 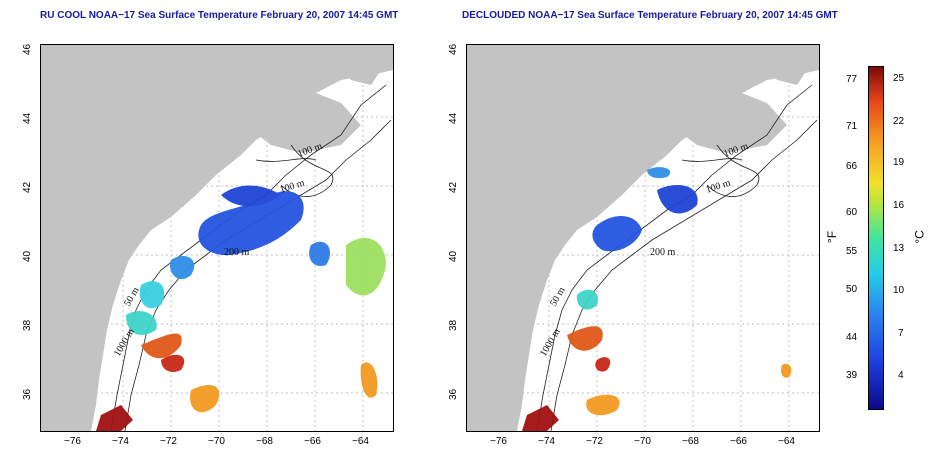 I want to click on right-y-tick-44: 44, so click(x=453, y=118).